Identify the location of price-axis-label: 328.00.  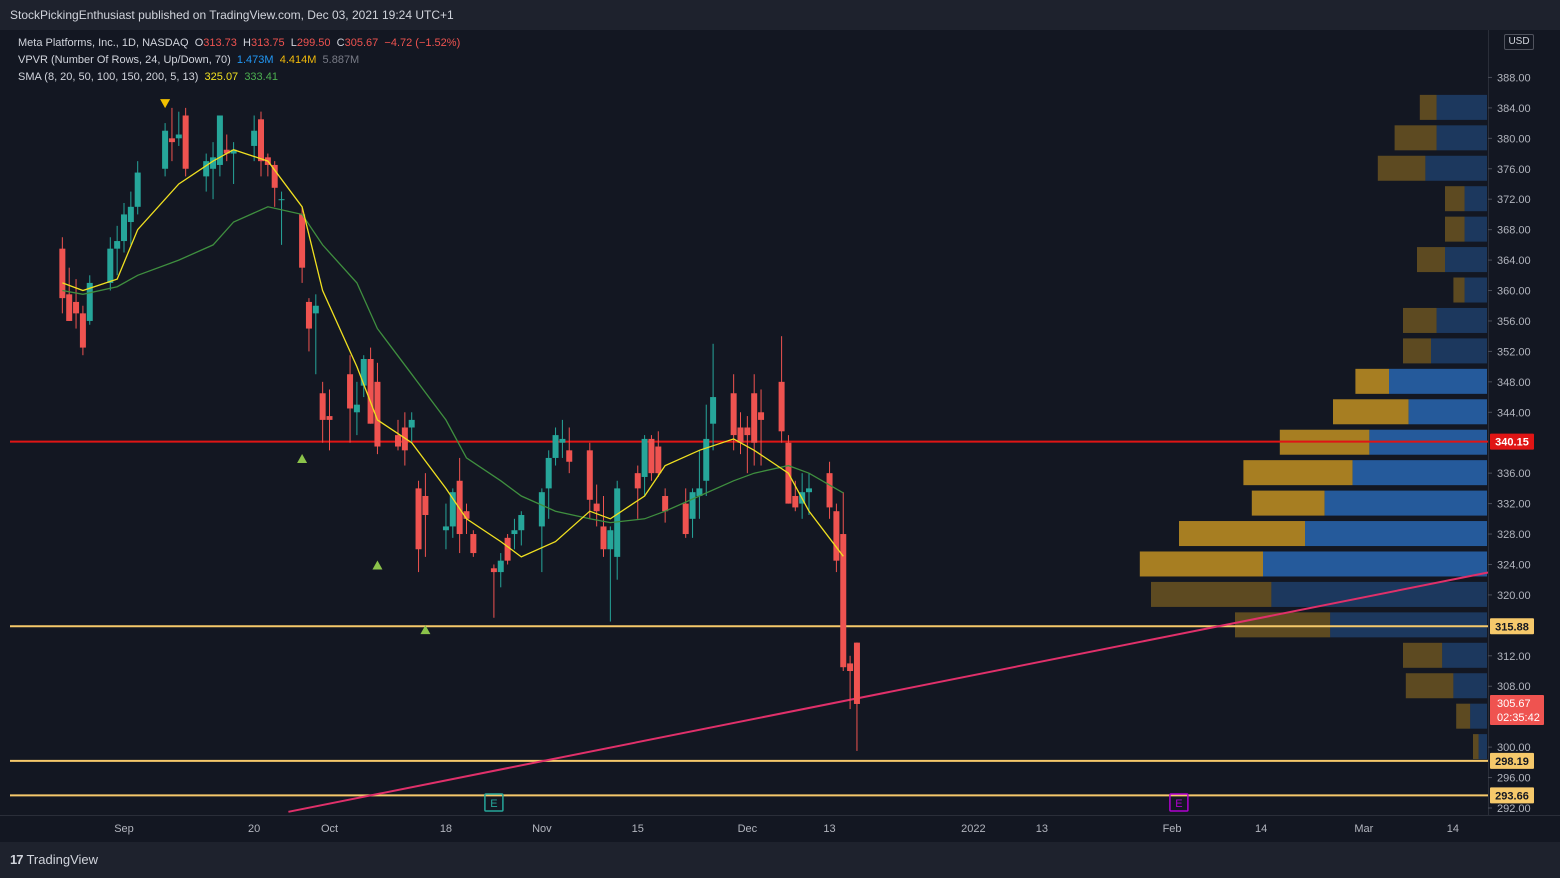
(1514, 535).